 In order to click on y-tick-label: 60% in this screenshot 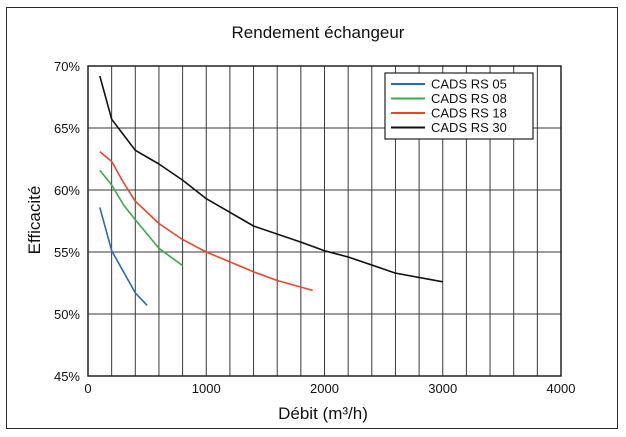, I will do `click(67, 190)`.